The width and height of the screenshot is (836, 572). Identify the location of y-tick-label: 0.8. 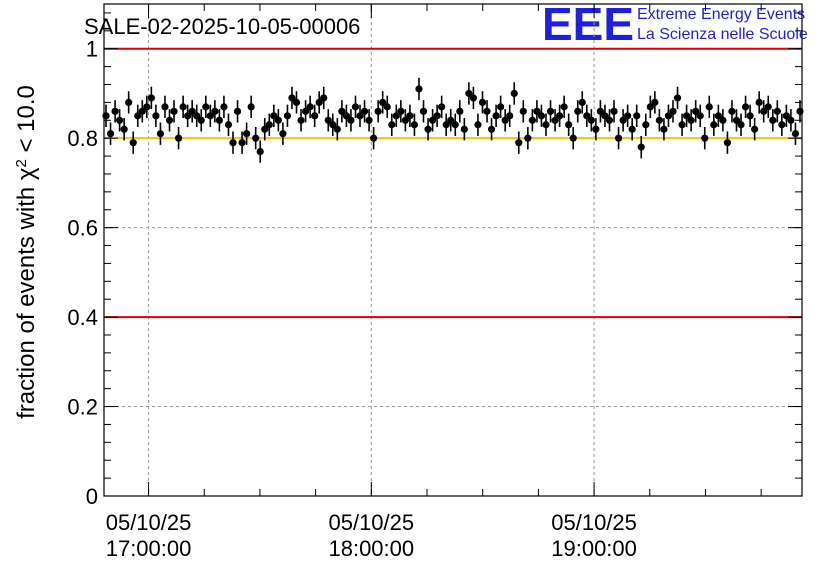
(82, 138).